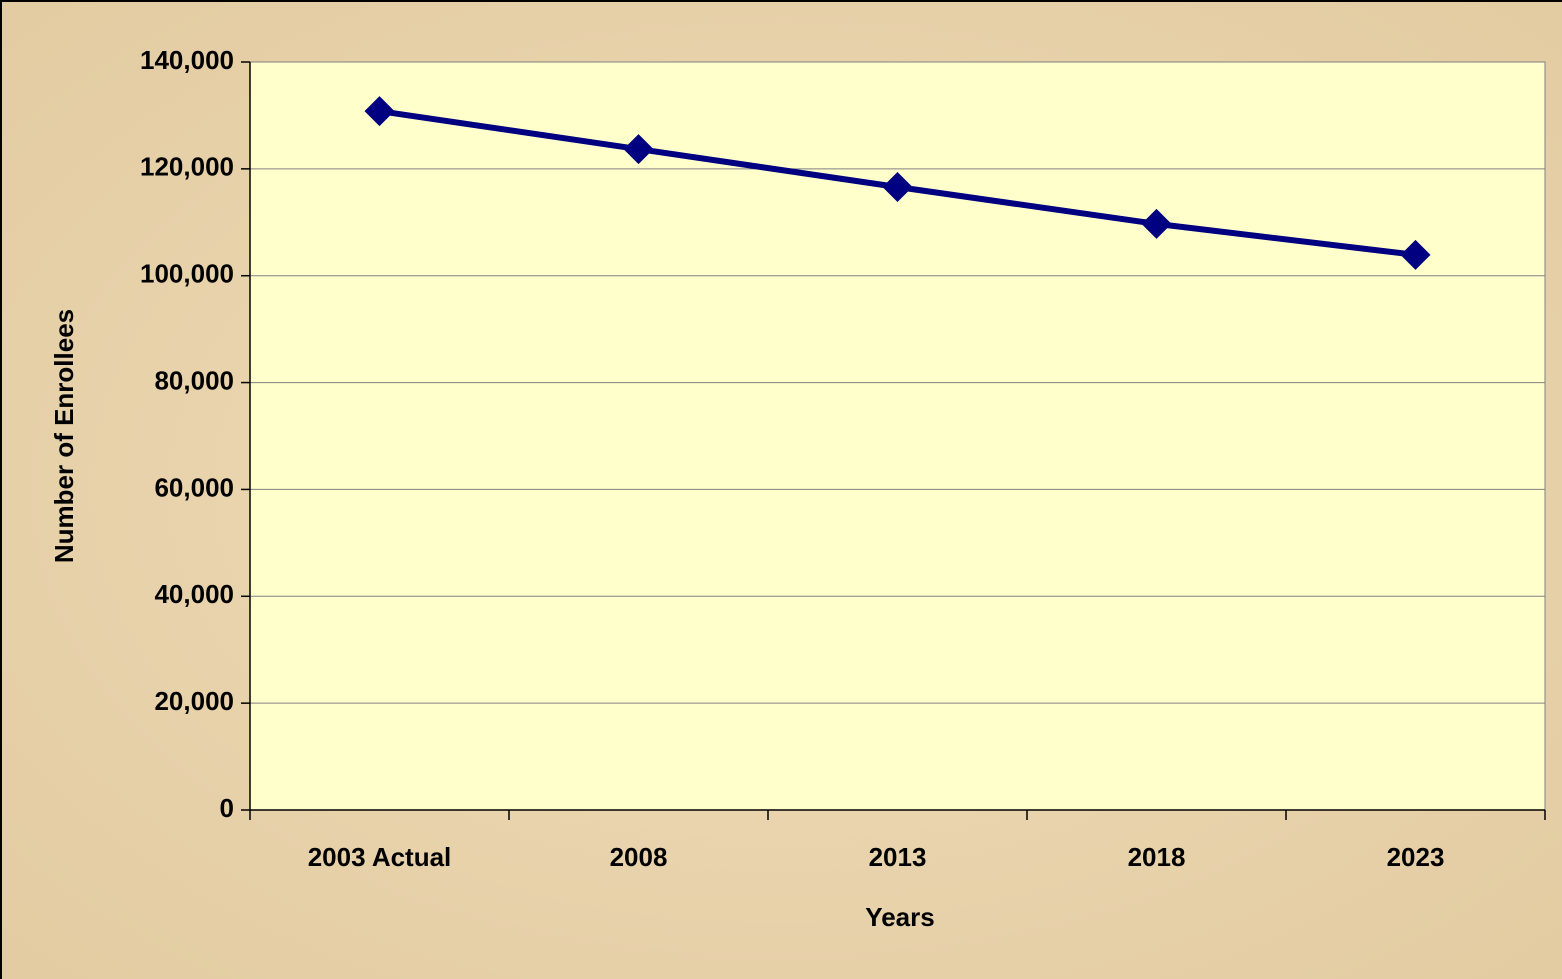 The width and height of the screenshot is (1562, 979). Describe the element at coordinates (187, 167) in the screenshot. I see `y-tick-label: 120,000` at that location.